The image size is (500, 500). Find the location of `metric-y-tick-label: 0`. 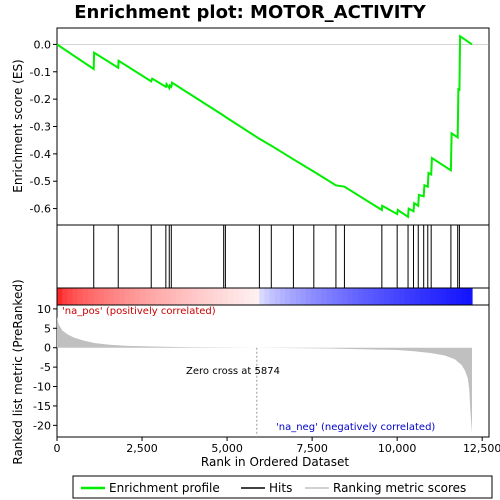

metric-y-tick-label: 0 is located at coordinates (47, 348).